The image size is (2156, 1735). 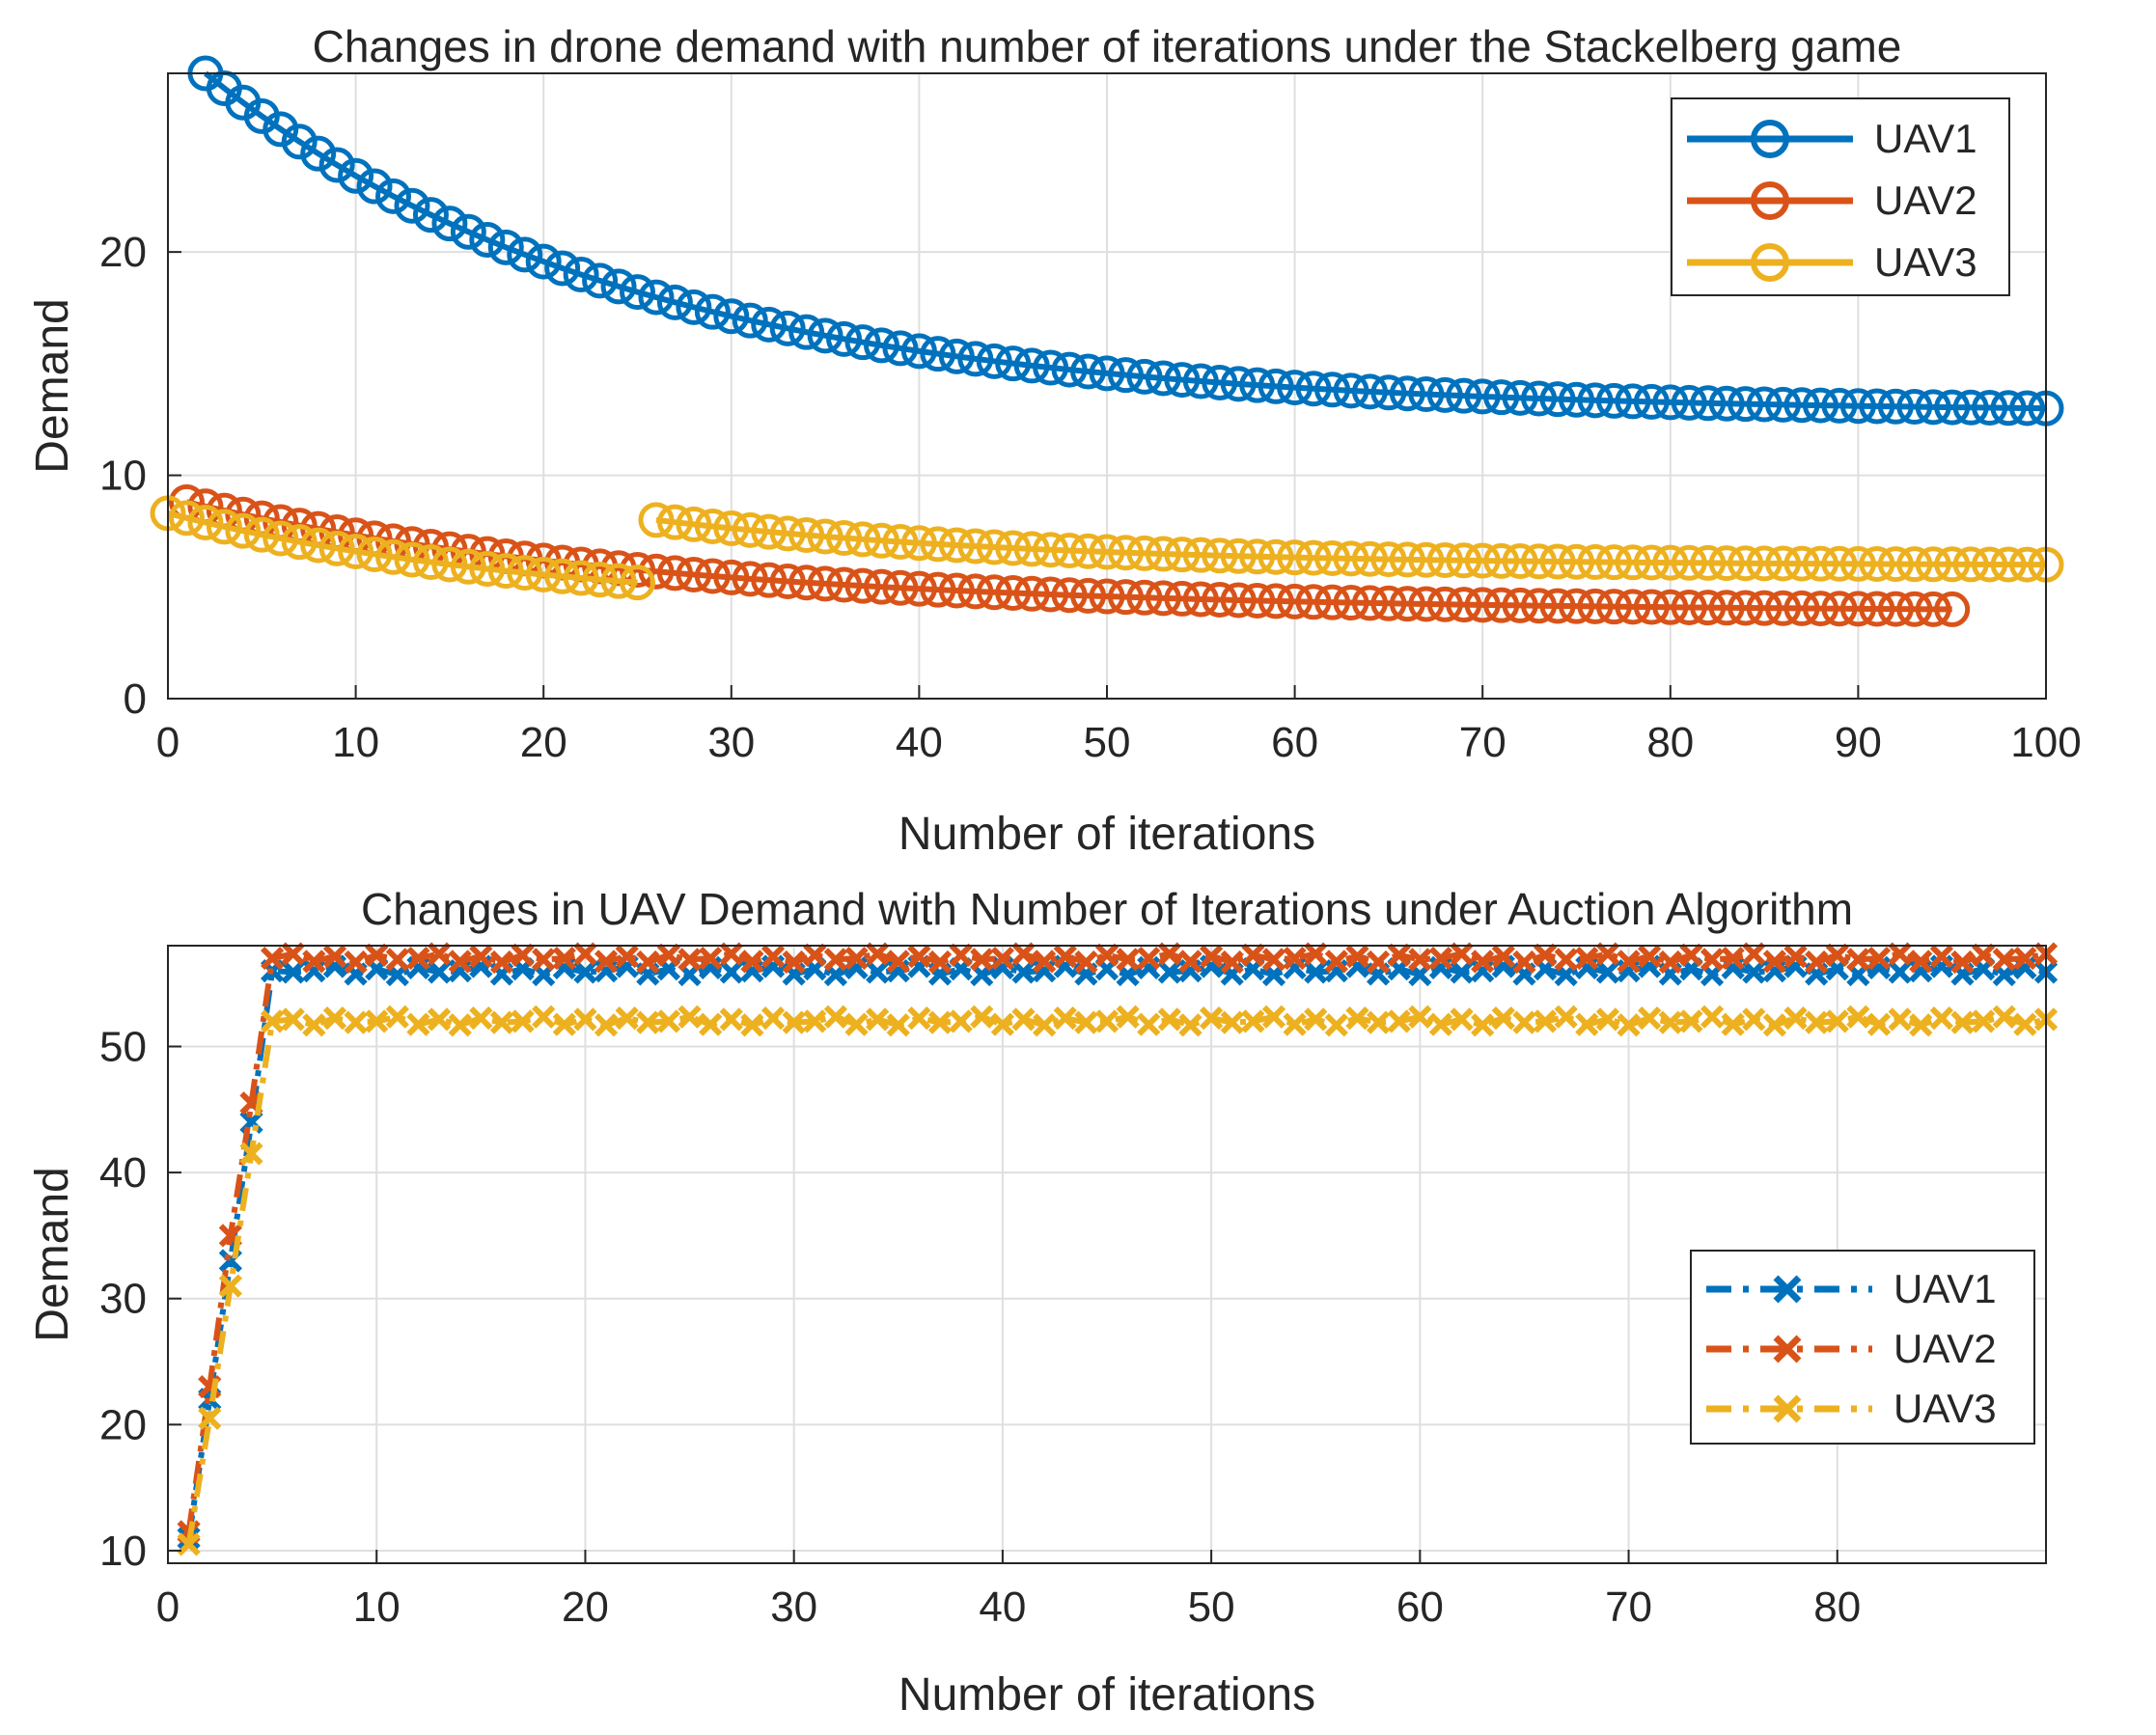 What do you see at coordinates (585, 1607) in the screenshot?
I see `x-tick-label-bottom-2: 20` at bounding box center [585, 1607].